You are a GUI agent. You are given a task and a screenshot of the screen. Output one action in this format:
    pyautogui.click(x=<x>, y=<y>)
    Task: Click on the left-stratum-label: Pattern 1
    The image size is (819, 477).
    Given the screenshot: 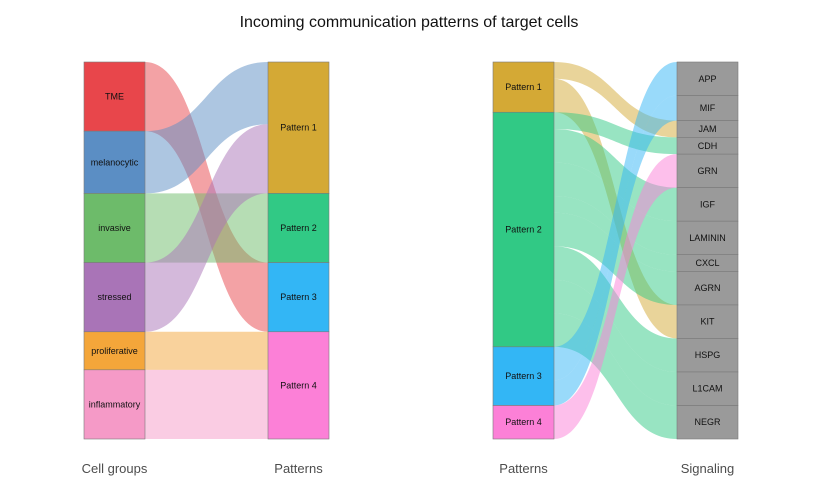 What is the action you would take?
    pyautogui.click(x=523, y=87)
    